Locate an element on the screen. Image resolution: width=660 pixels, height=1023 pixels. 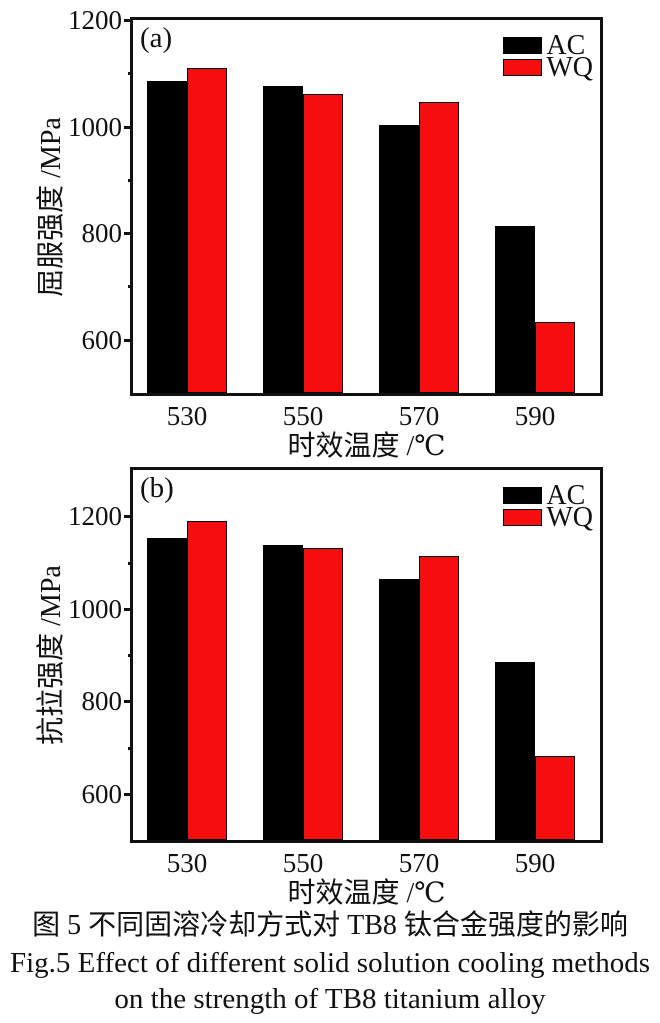
caption-english-line2: on the strength of TB8 titanium alloy is located at coordinates (330, 999).